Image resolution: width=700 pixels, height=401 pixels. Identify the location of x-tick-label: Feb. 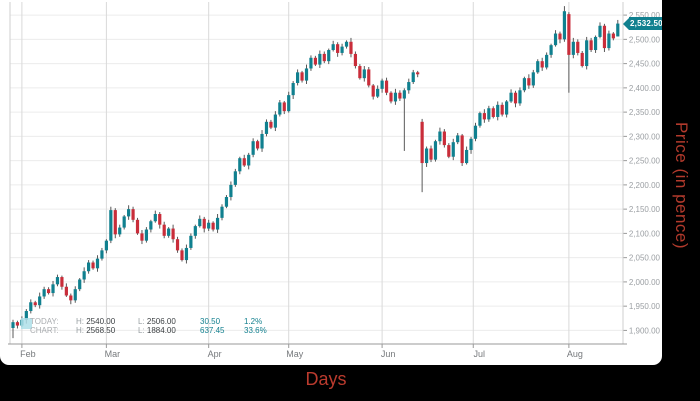
(28, 354).